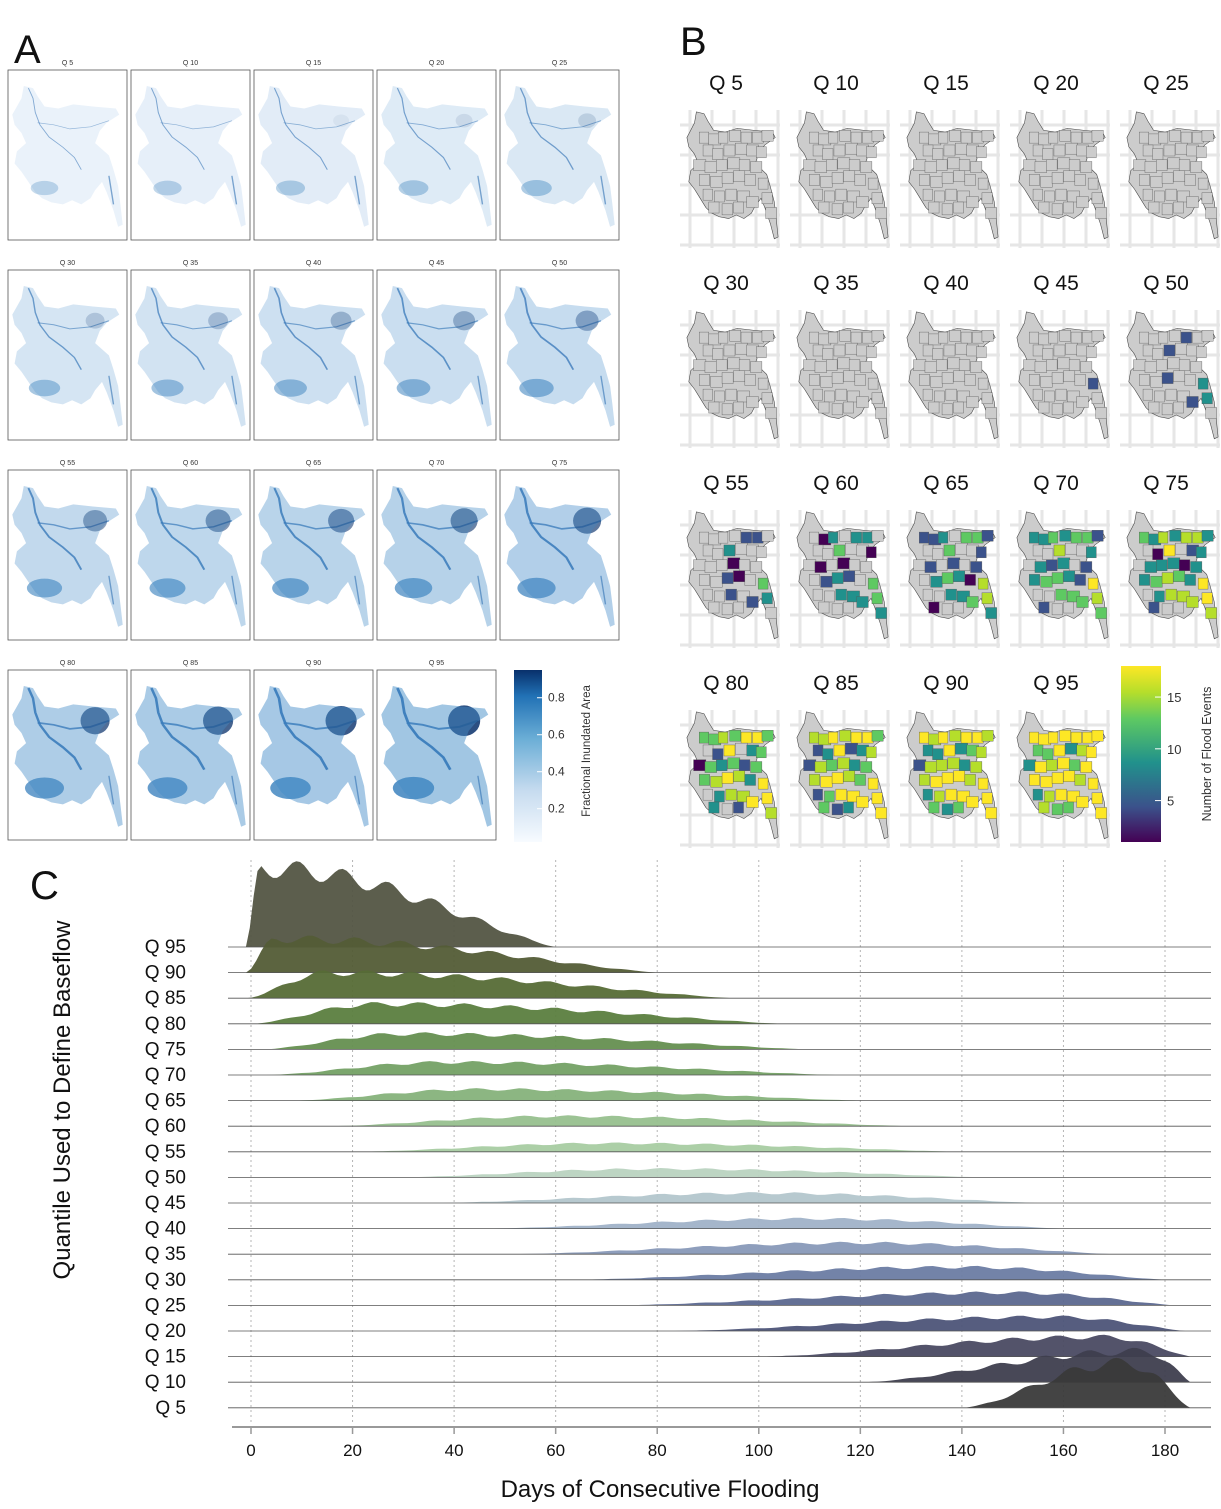 Image resolution: width=1221 pixels, height=1509 pixels. What do you see at coordinates (1060, 160) in the screenshot?
I see `panel-b-map-q20: Q 20` at bounding box center [1060, 160].